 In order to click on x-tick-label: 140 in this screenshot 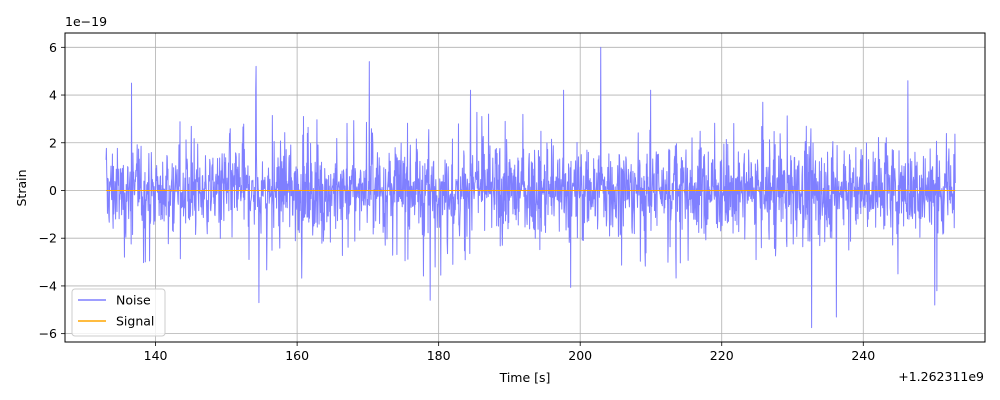, I will do `click(156, 355)`.